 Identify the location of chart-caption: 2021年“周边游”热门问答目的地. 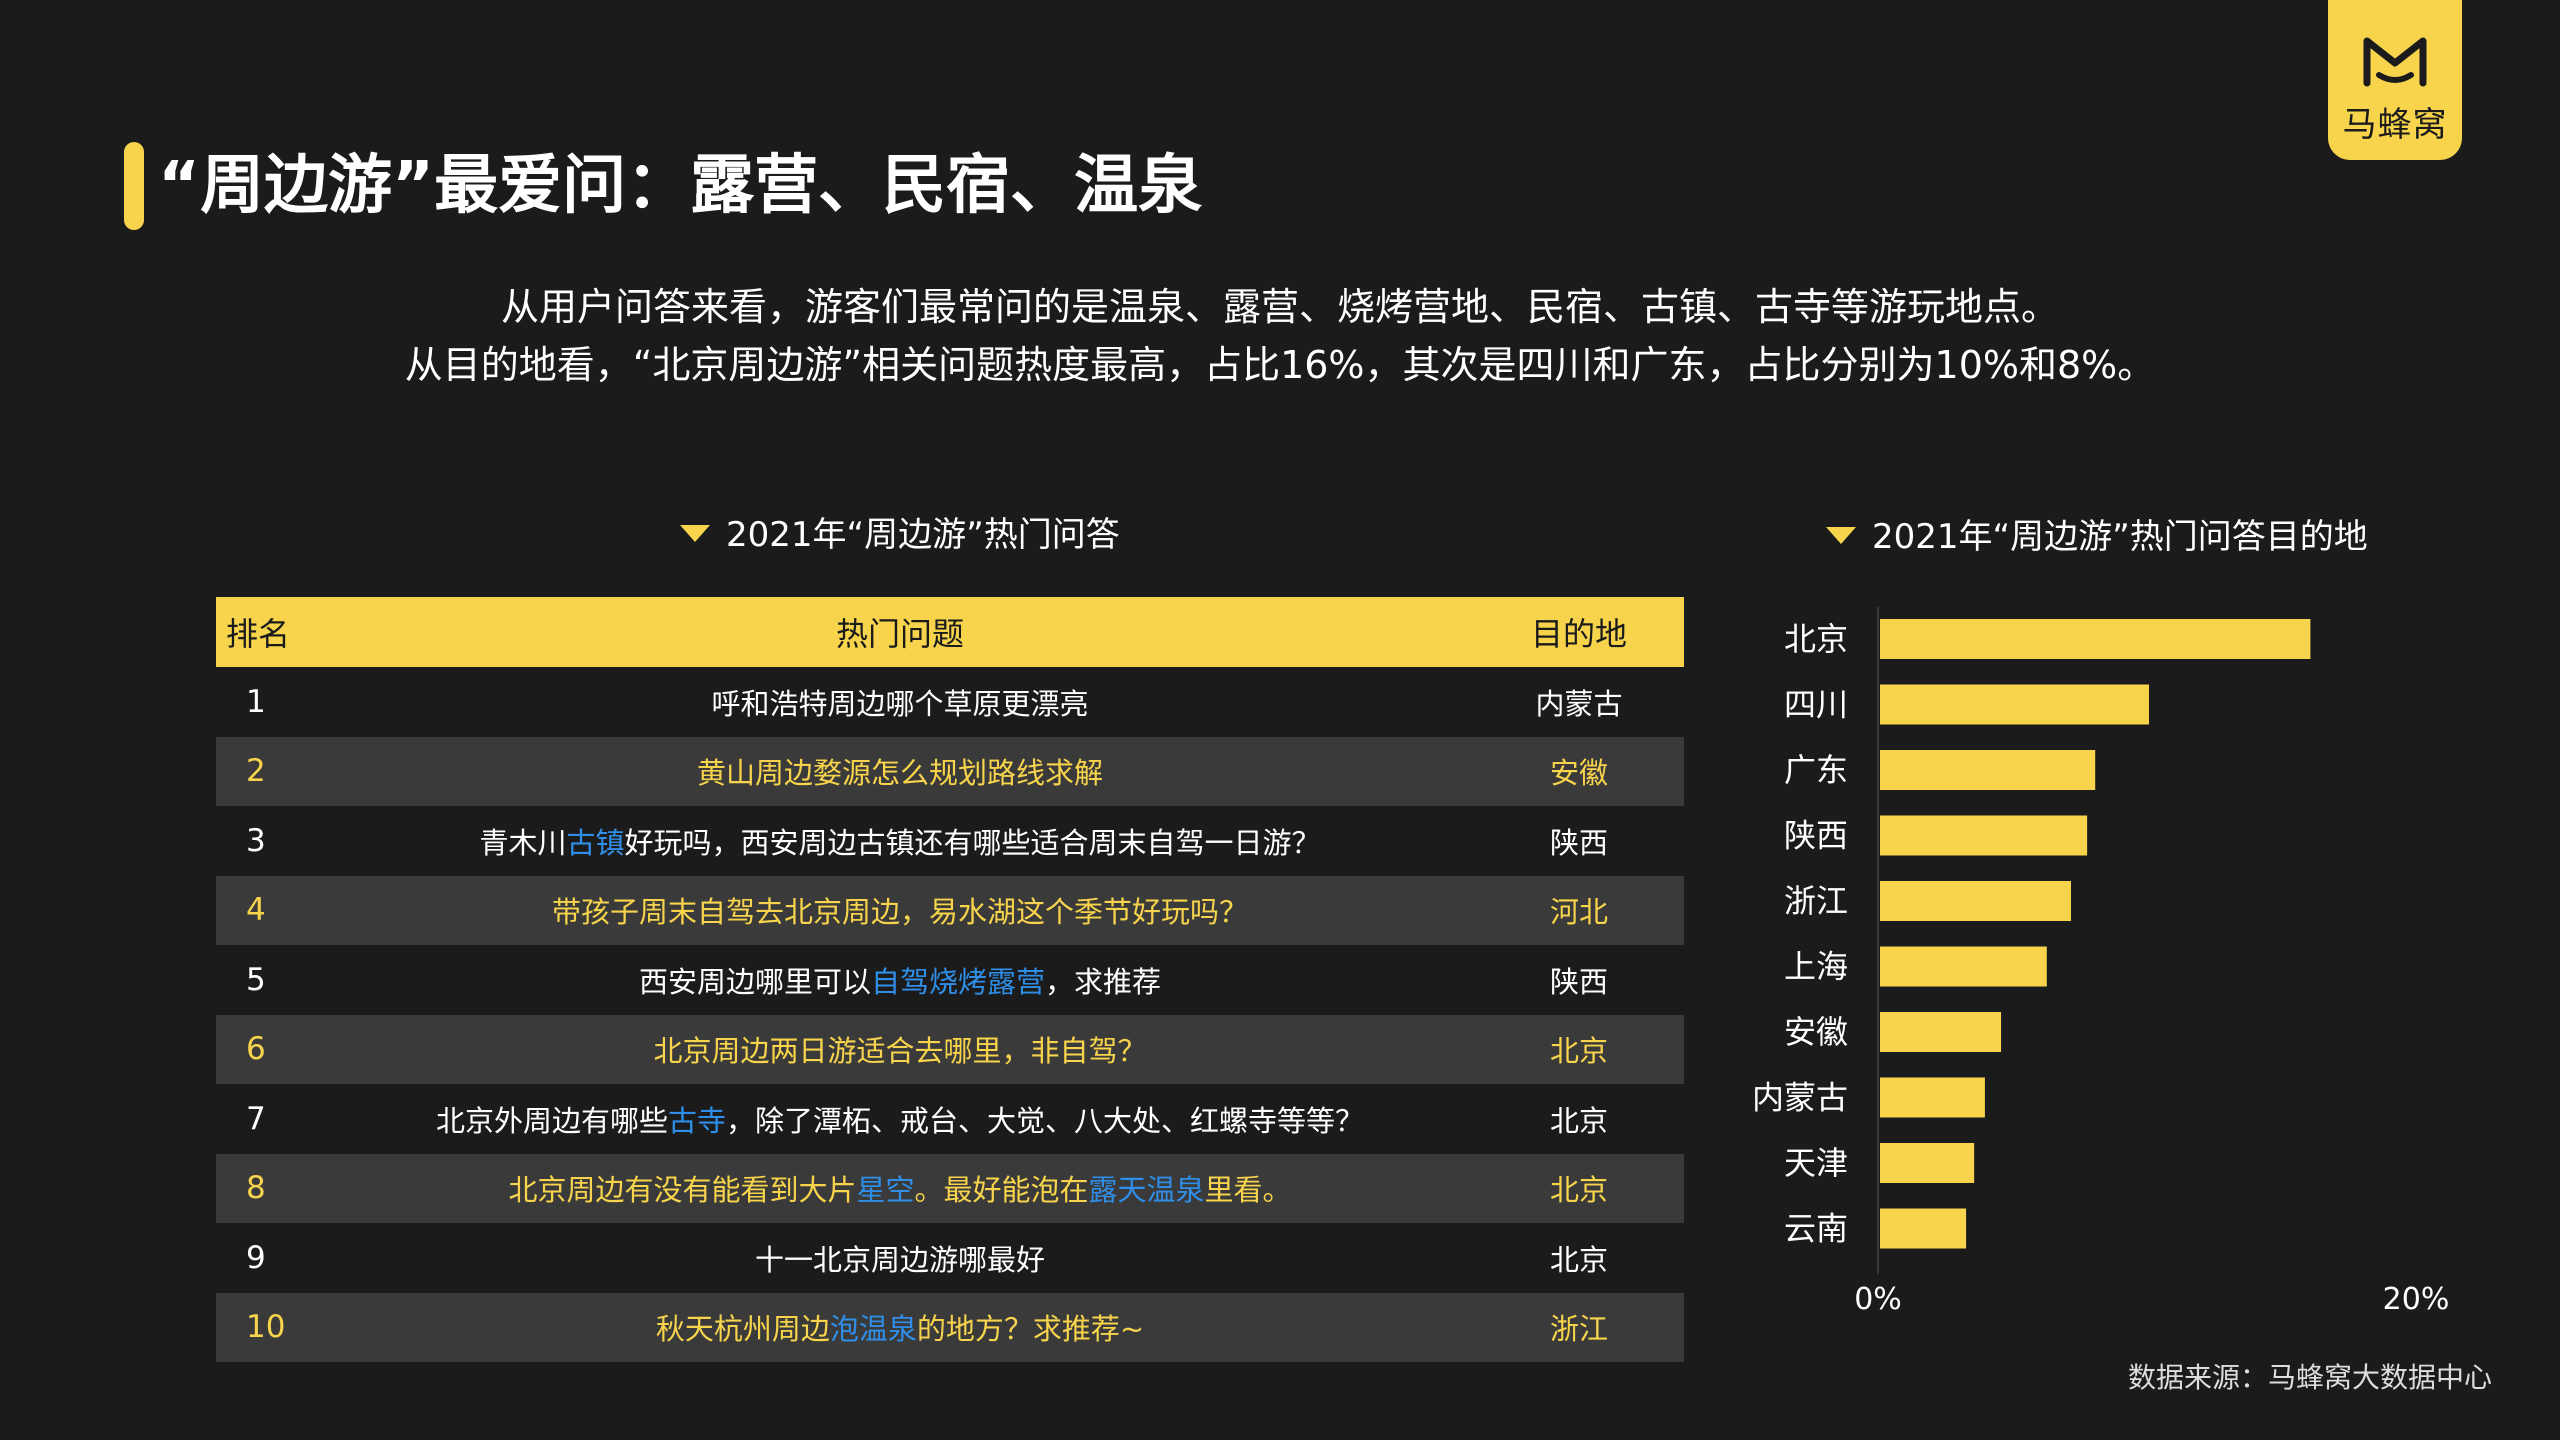
(2097, 537).